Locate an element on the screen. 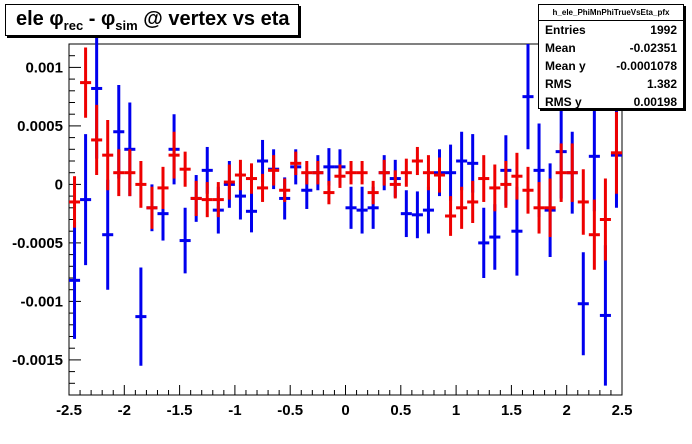  plot-title: ele φrec - φsim @ vertex vs eta is located at coordinates (153, 20).